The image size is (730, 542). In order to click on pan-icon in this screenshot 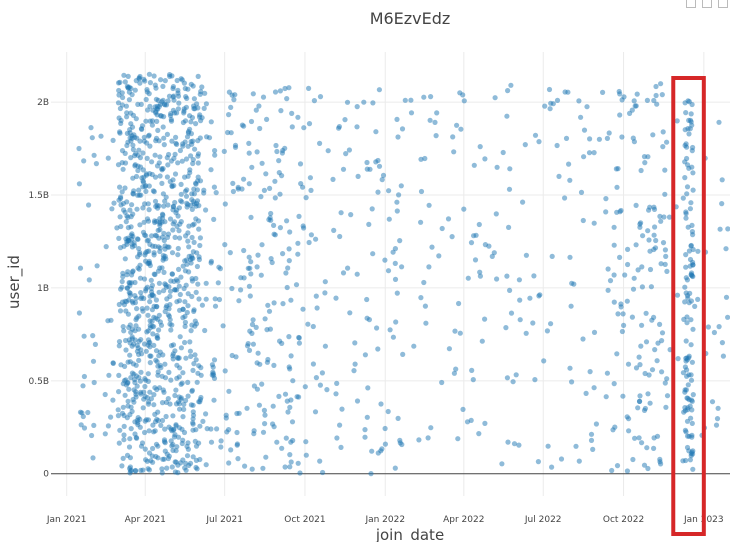, I will do `click(707, 4)`.